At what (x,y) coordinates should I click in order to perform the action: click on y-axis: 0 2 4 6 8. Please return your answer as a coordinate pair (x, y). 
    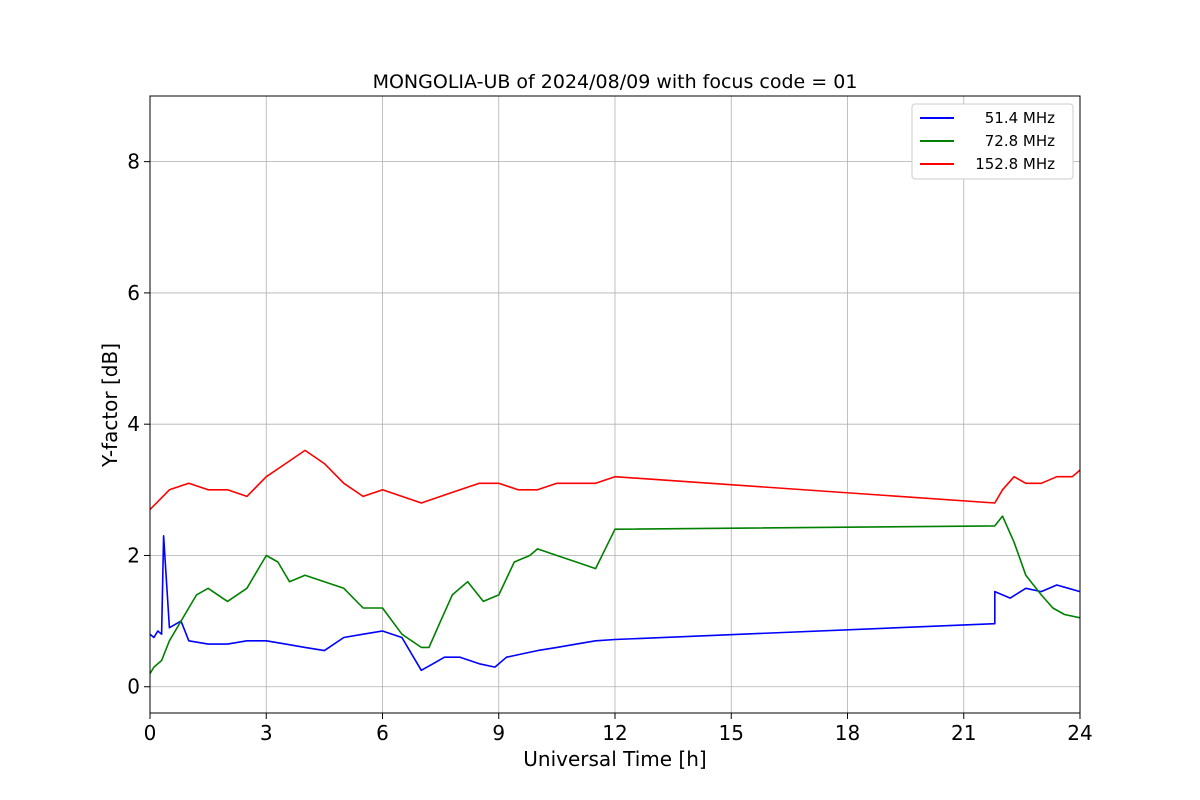
    Looking at the image, I should click on (138, 424).